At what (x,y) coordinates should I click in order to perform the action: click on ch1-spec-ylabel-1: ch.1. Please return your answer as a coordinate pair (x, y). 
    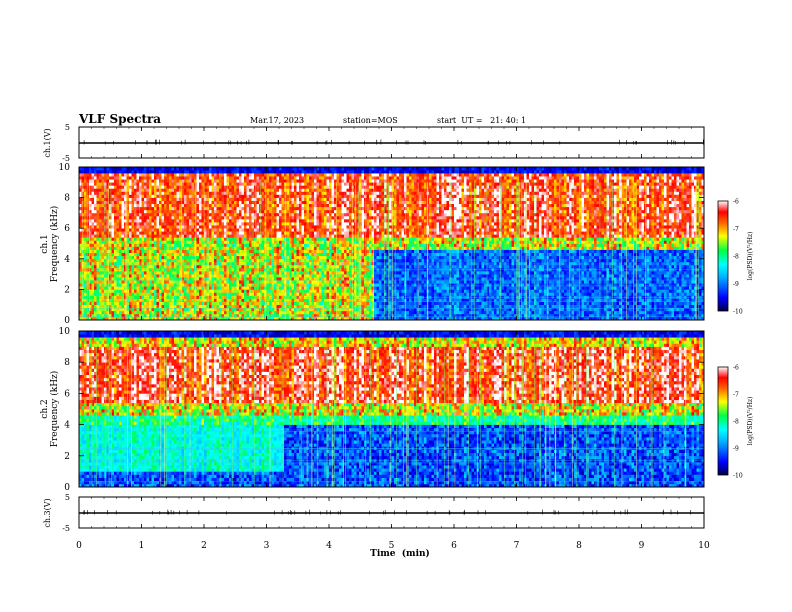
    Looking at the image, I should click on (45, 243).